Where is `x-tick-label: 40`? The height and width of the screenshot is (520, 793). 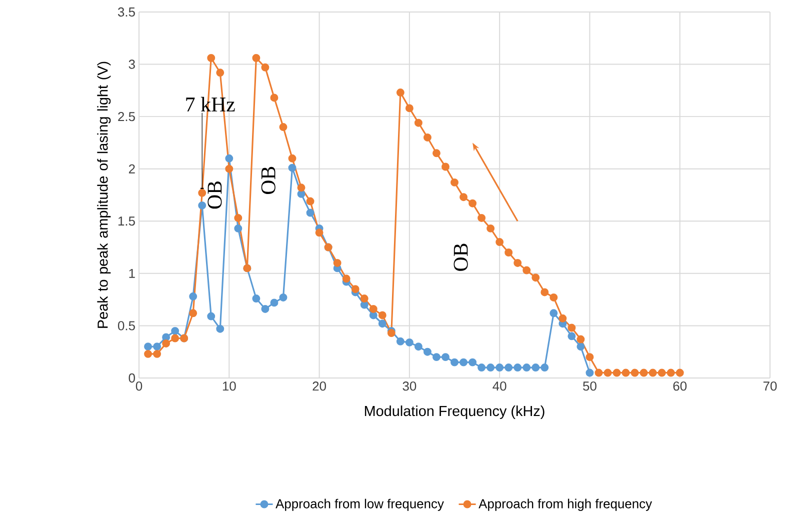
x-tick-label: 40 is located at coordinates (499, 386).